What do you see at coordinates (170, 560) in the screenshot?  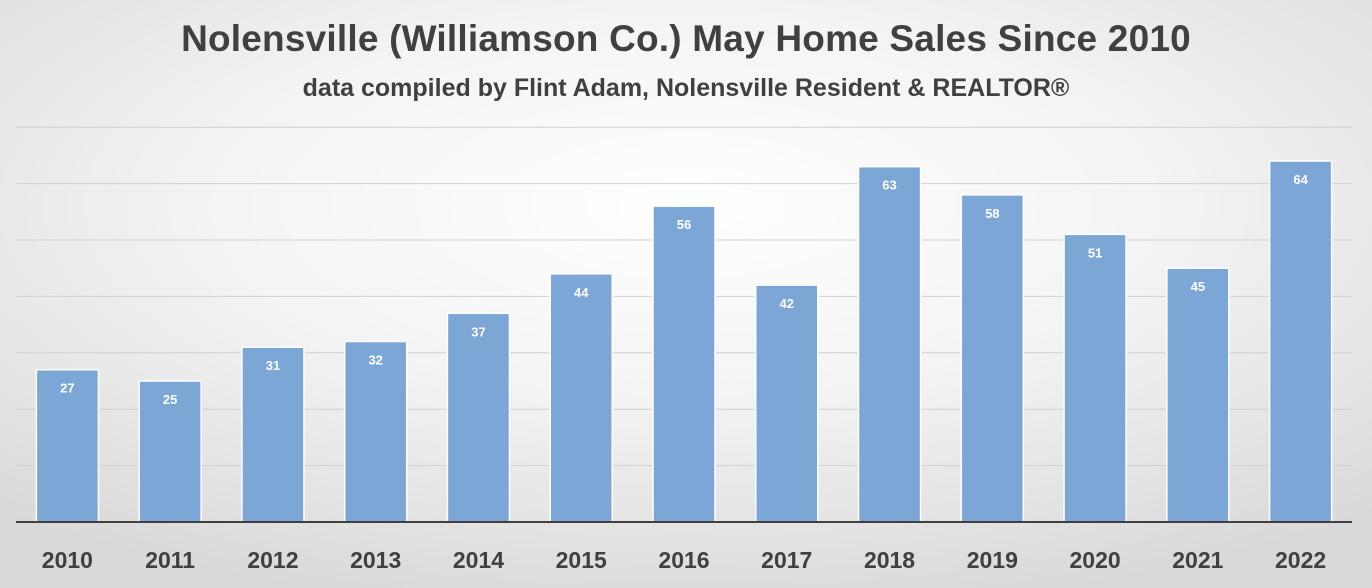 I see `x-tick-label-2011: 2011` at bounding box center [170, 560].